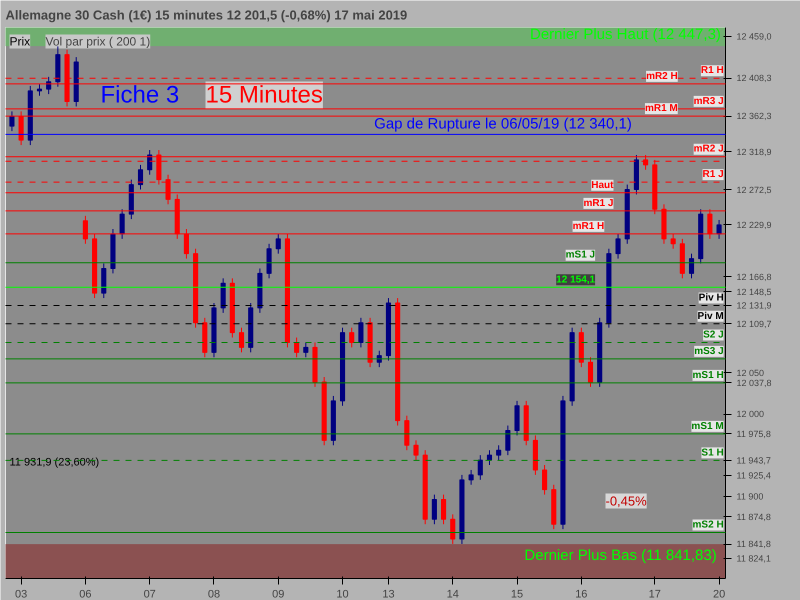 This screenshot has height=600, width=800. I want to click on ref-line-label: mS3 J, so click(709, 351).